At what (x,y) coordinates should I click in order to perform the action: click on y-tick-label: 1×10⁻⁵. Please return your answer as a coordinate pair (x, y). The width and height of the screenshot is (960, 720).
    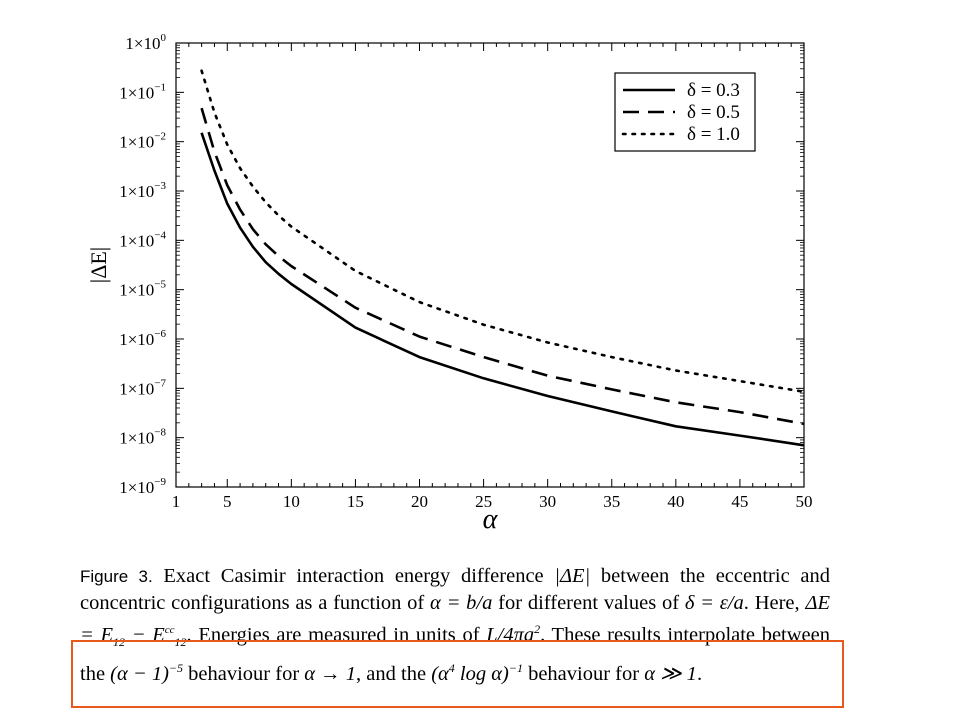
    Looking at the image, I should click on (142, 289).